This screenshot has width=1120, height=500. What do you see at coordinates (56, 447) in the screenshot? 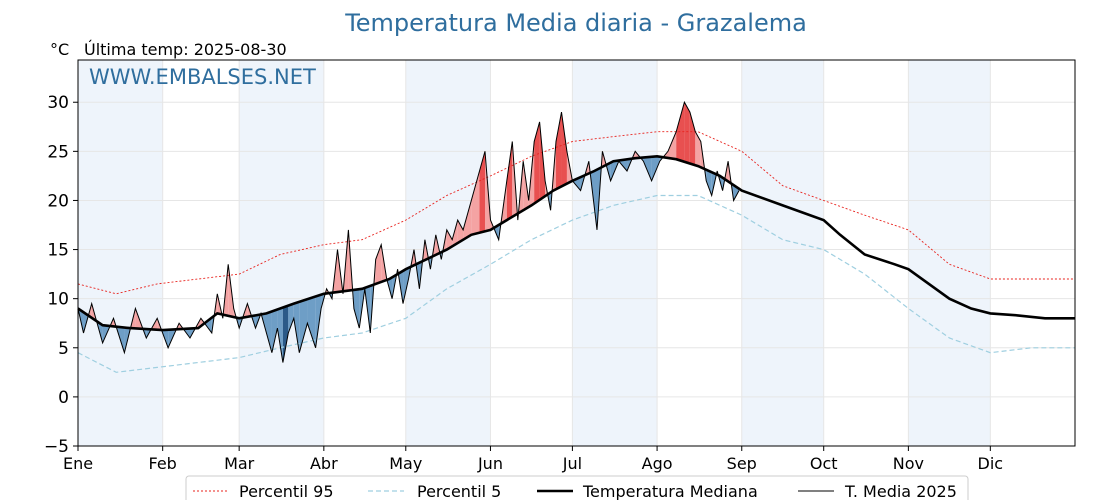
I see `y-tick-label: −5` at bounding box center [56, 447].